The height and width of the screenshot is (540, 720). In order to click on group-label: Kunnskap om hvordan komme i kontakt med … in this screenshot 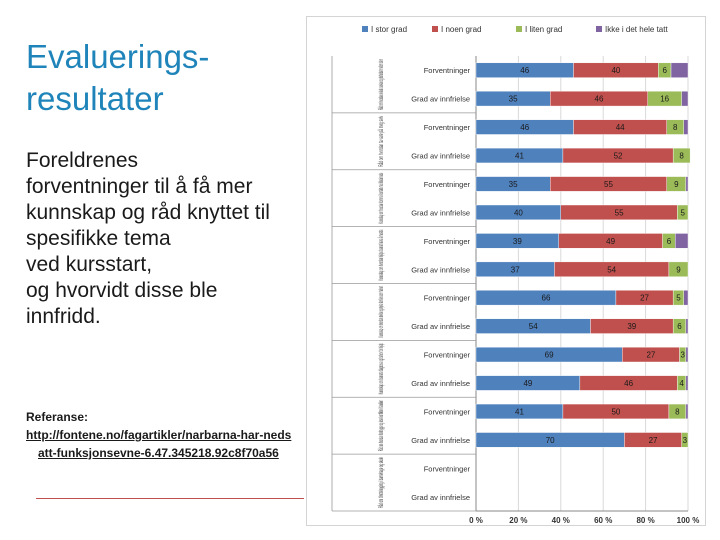, I will do `click(381, 198)`.